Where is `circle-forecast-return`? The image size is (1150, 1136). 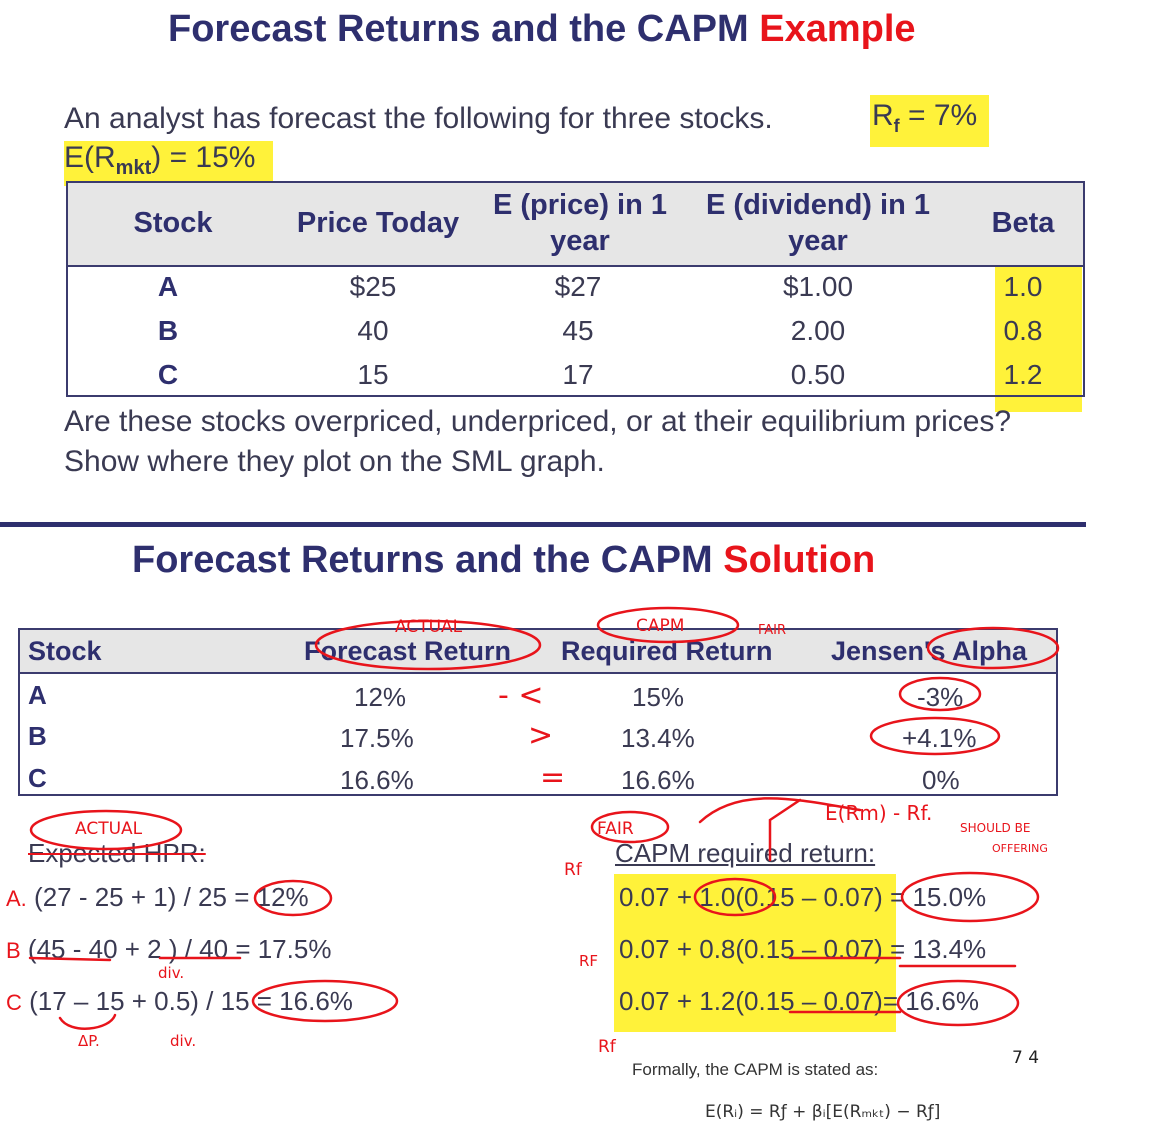 circle-forecast-return is located at coordinates (428, 645).